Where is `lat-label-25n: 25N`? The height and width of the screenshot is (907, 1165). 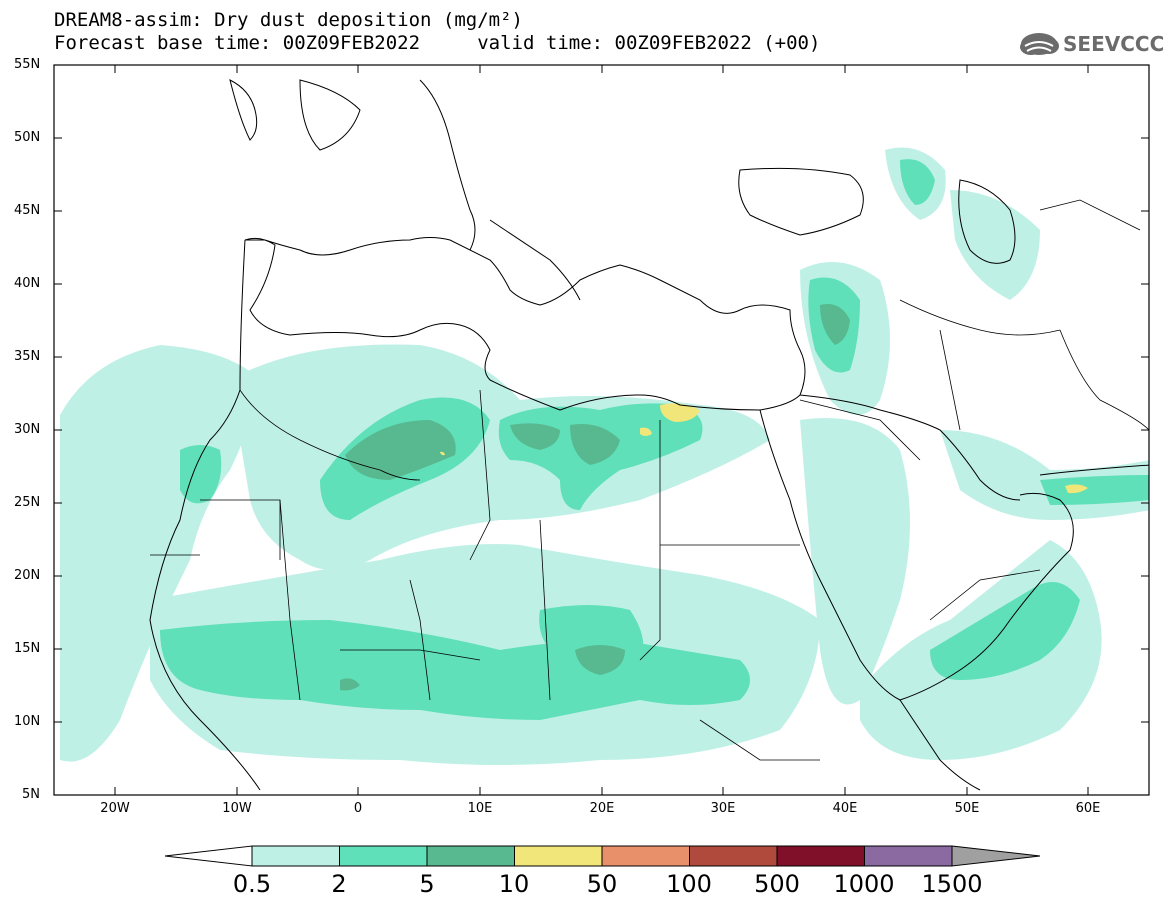
lat-label-25n: 25N is located at coordinates (27, 502).